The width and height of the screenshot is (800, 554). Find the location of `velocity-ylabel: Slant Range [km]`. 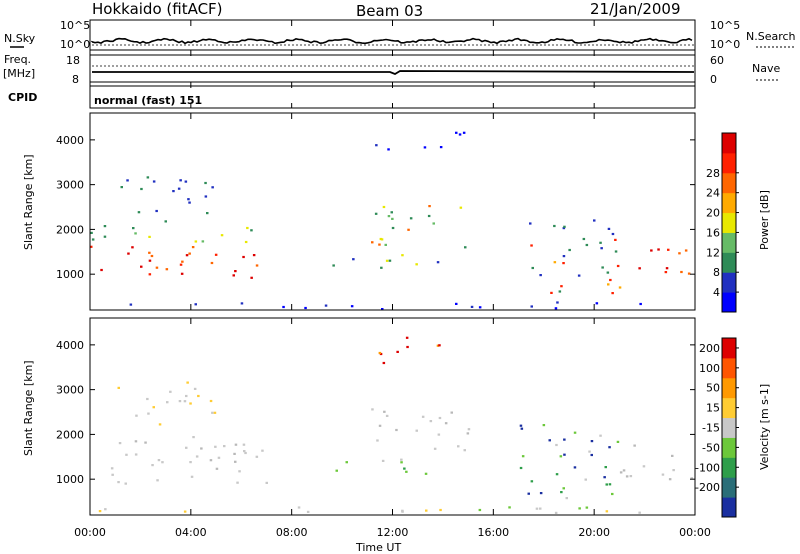

velocity-ylabel: Slant Range [km] is located at coordinates (28, 408).